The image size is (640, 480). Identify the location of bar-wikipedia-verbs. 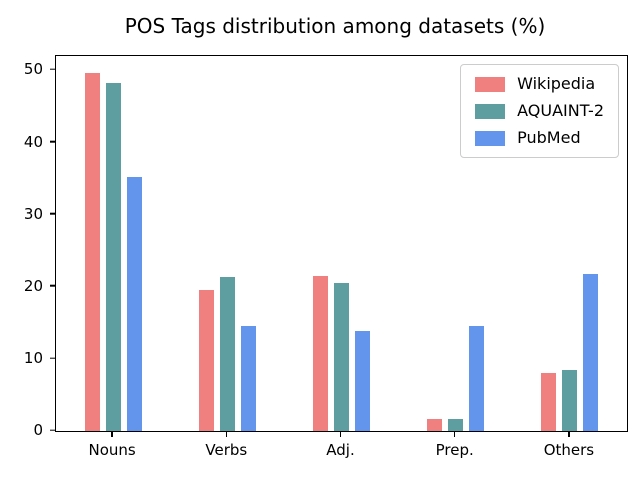
(206, 360).